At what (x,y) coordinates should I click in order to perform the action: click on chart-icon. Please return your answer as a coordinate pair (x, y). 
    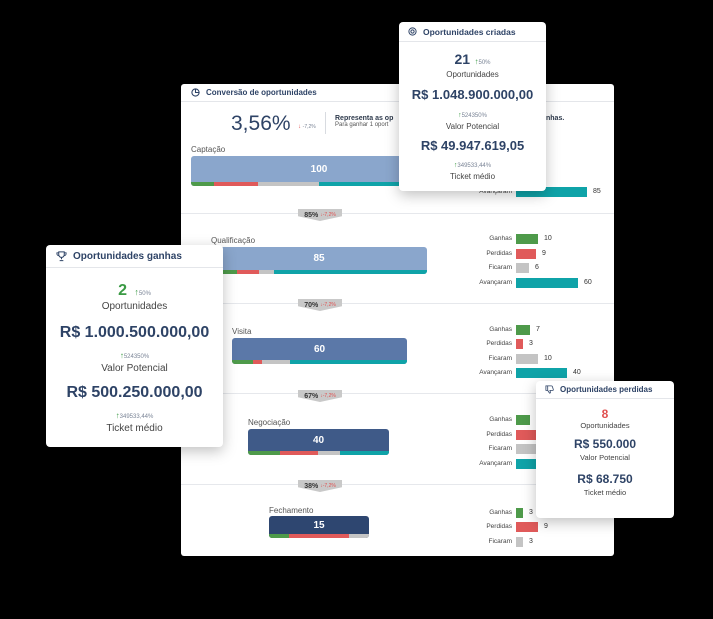
    Looking at the image, I should click on (195, 92).